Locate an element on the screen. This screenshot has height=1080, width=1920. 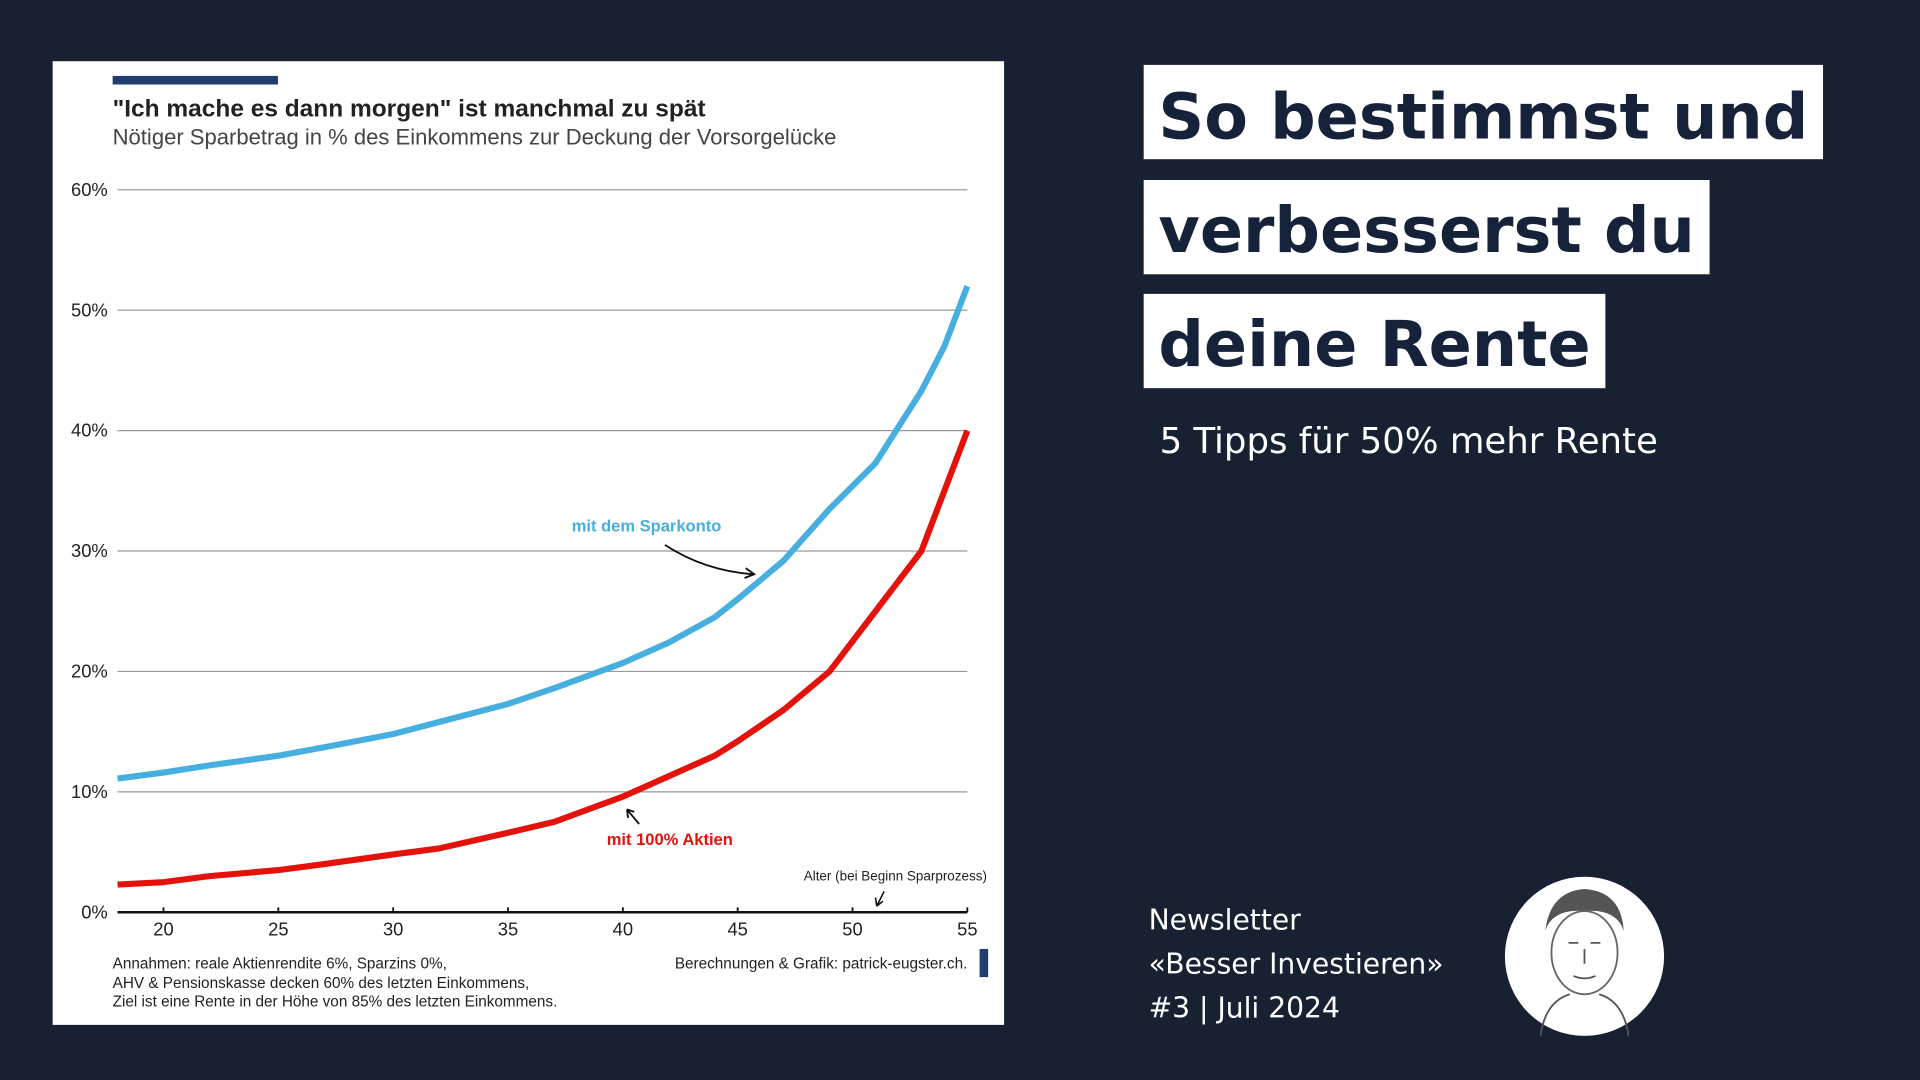
x-tick-label: 20 is located at coordinates (163, 929).